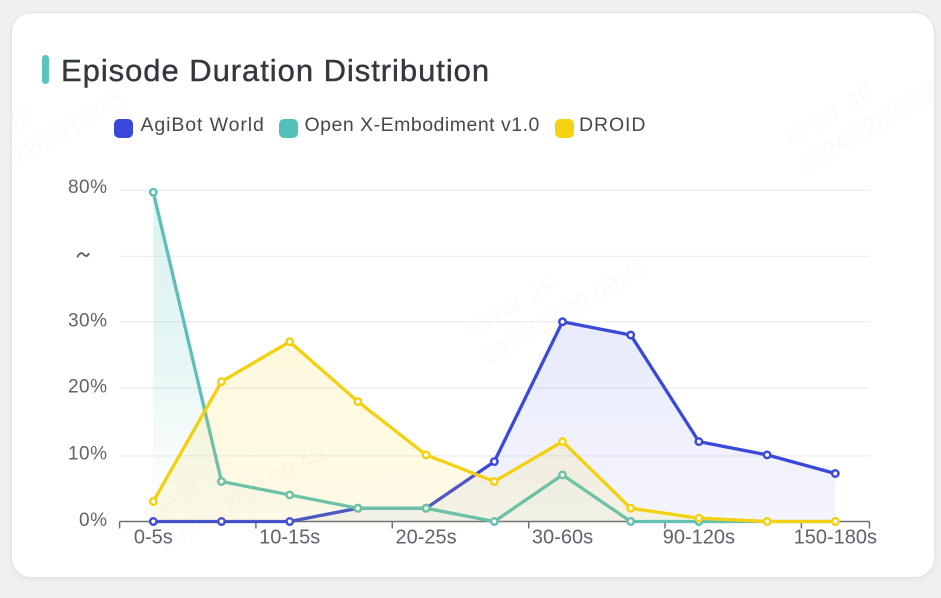 Image resolution: width=941 pixels, height=598 pixels. Describe the element at coordinates (699, 538) in the screenshot. I see `svg-text: 90-120s` at that location.